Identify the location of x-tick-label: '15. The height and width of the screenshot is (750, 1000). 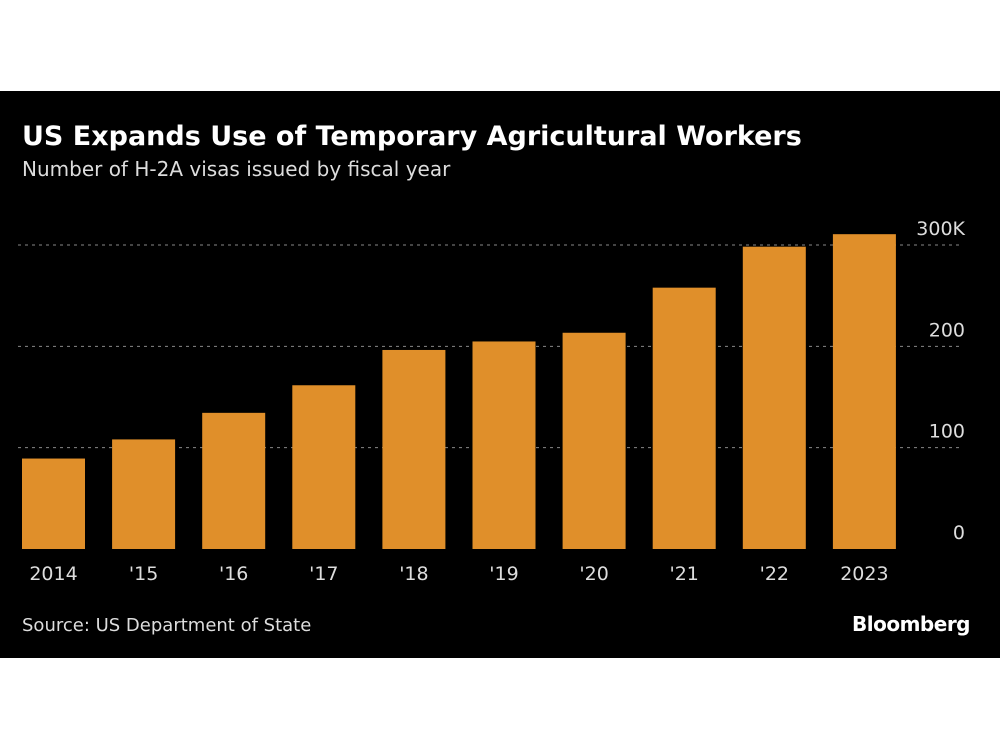
(143, 574).